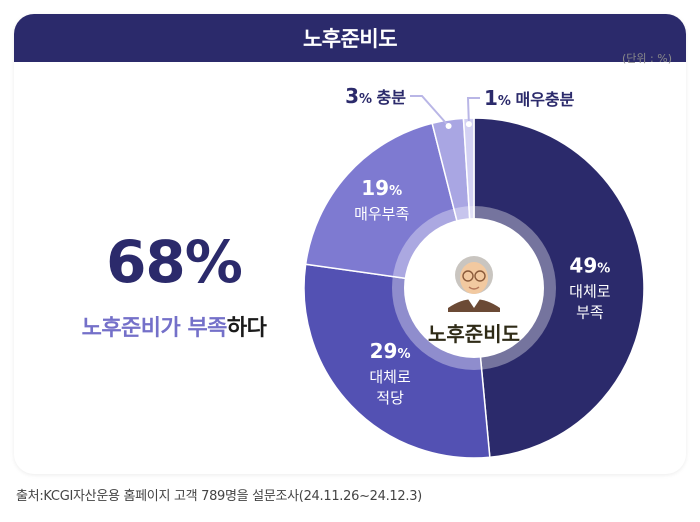 The image size is (700, 522). Describe the element at coordinates (474, 284) in the screenshot. I see `grandfather-avatar-icon` at that location.